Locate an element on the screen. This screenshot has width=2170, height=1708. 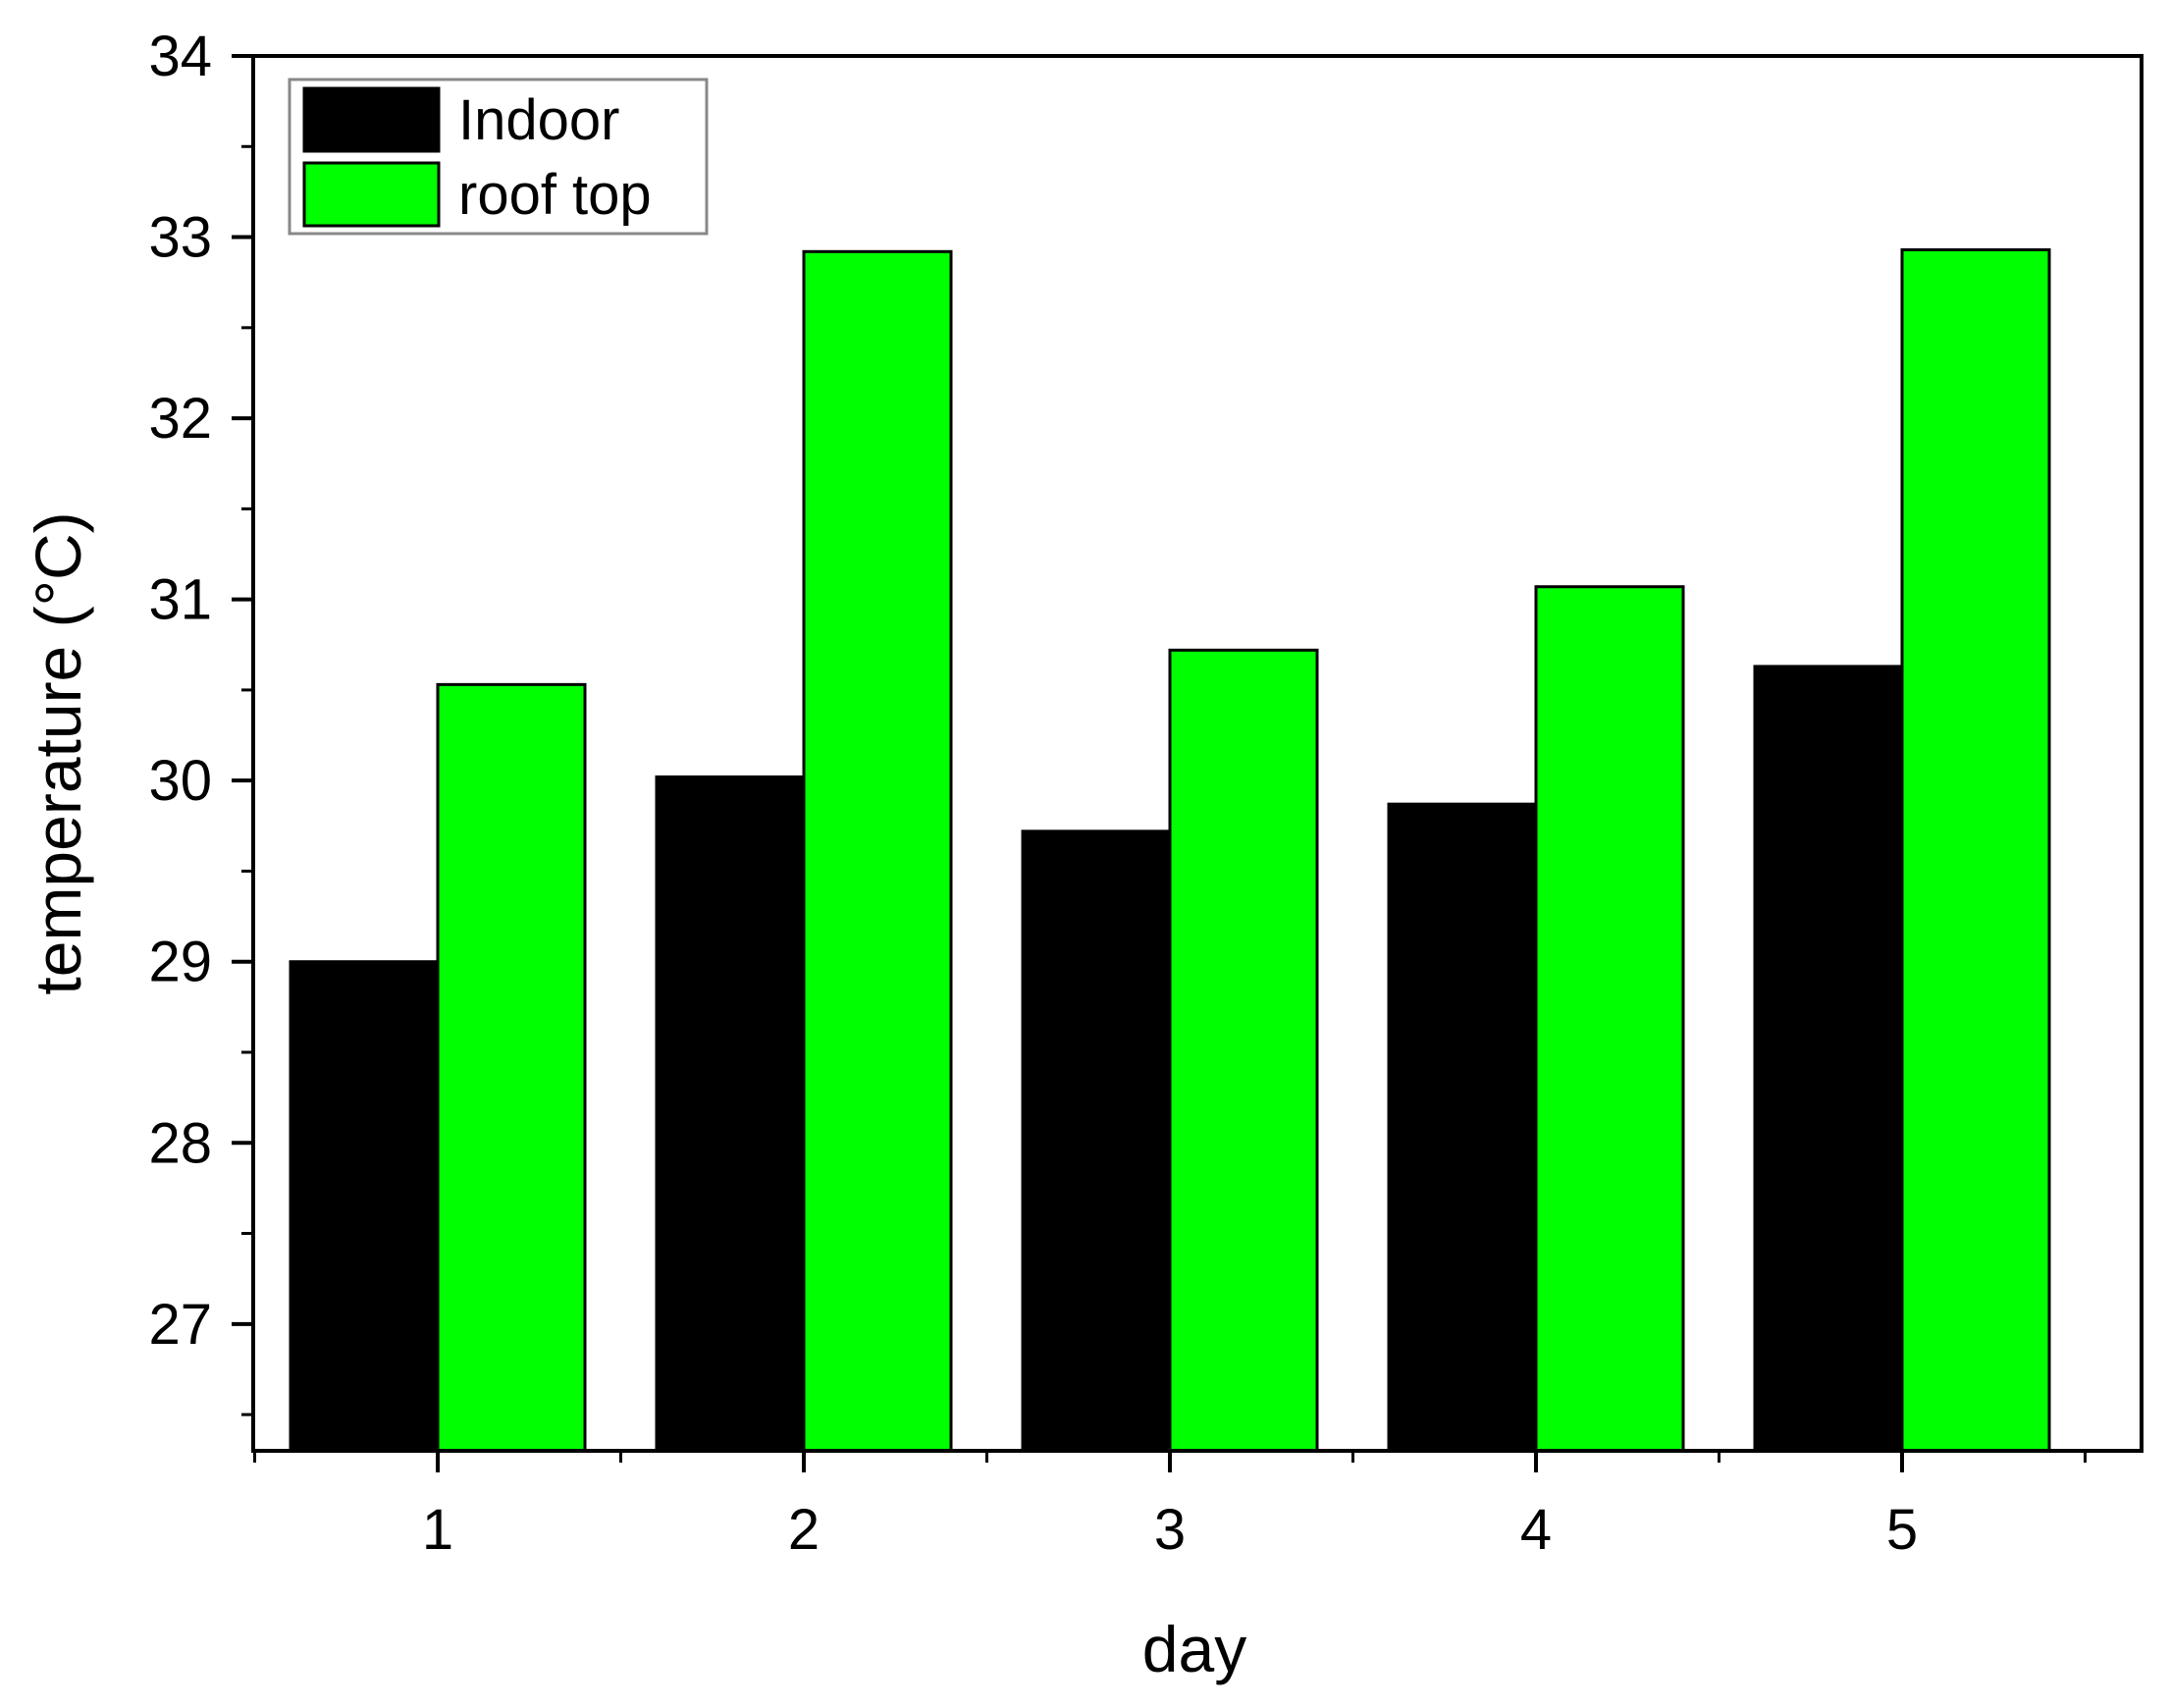
y-tick-label: 30 is located at coordinates (180, 781).